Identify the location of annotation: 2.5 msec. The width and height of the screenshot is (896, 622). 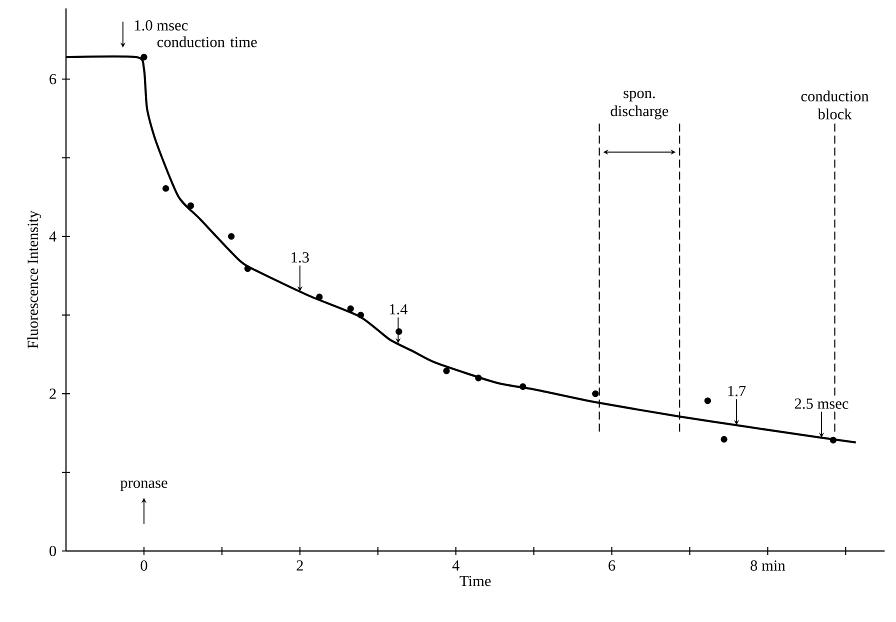
(821, 403).